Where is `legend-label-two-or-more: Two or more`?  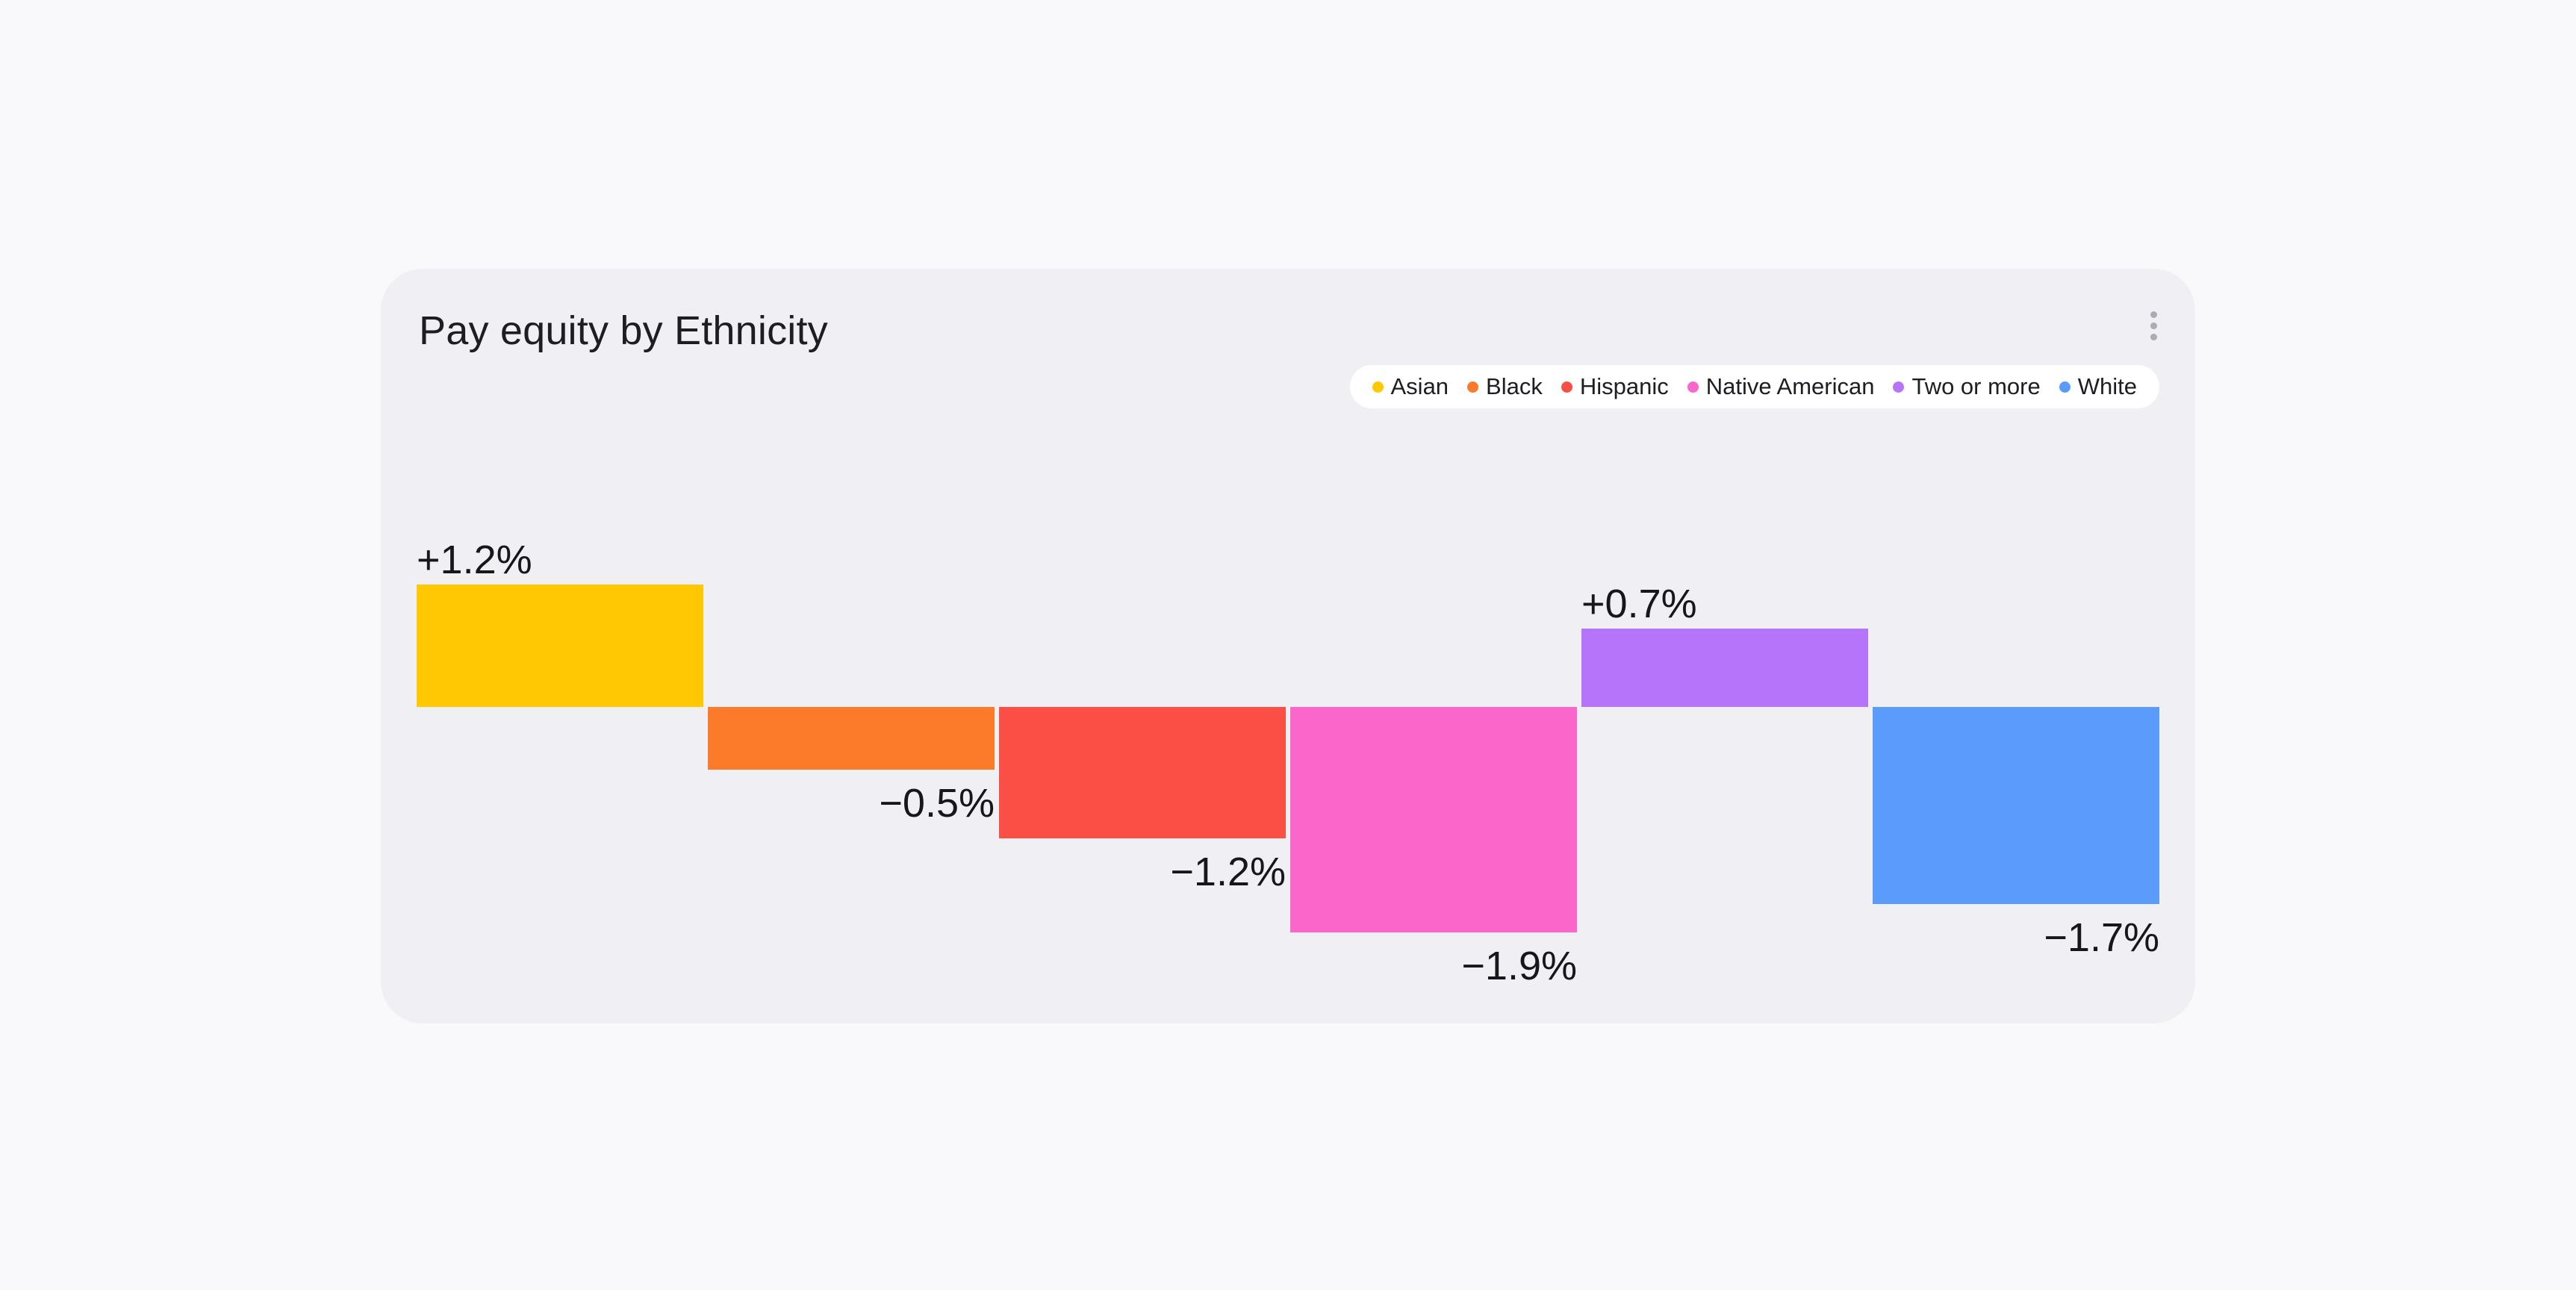 legend-label-two-or-more: Two or more is located at coordinates (1976, 386).